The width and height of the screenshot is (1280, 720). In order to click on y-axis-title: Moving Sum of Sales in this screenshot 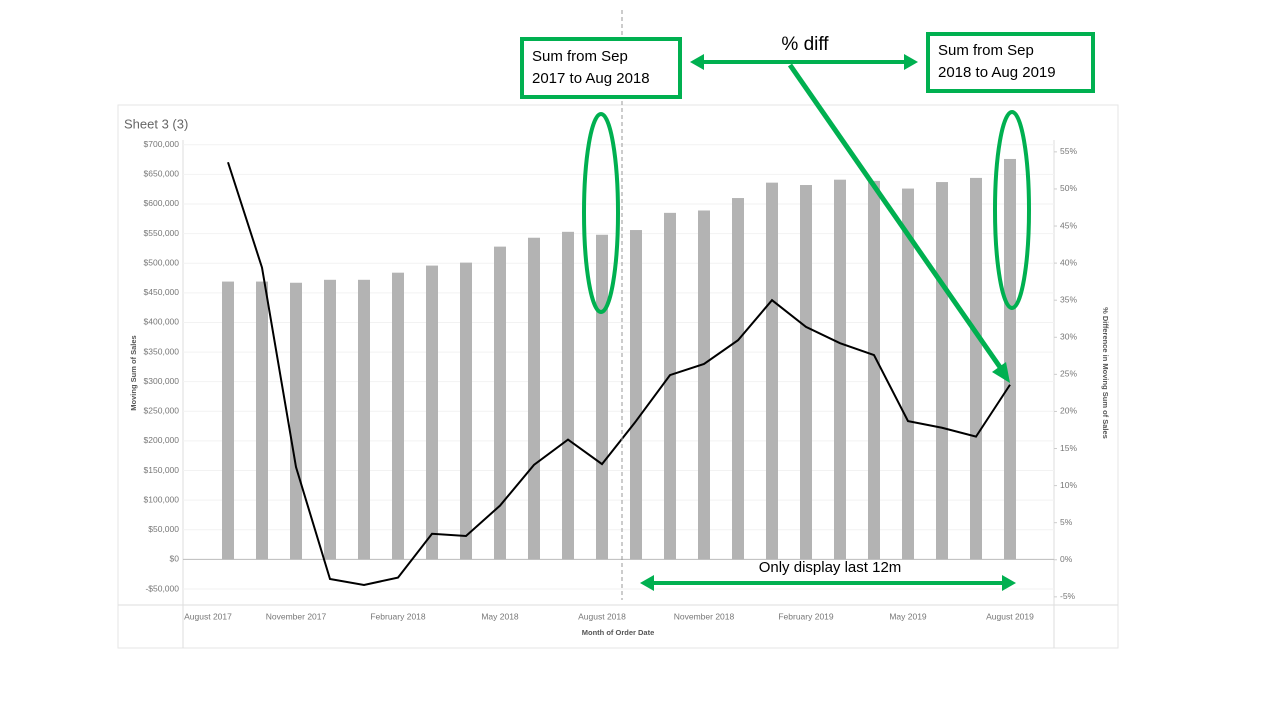, I will do `click(133, 372)`.